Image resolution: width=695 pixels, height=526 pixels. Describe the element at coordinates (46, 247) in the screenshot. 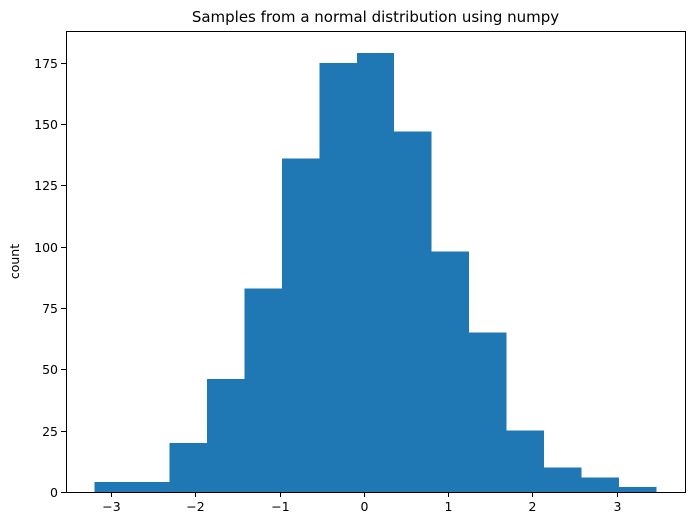

I see `y-tick-label: 100` at that location.